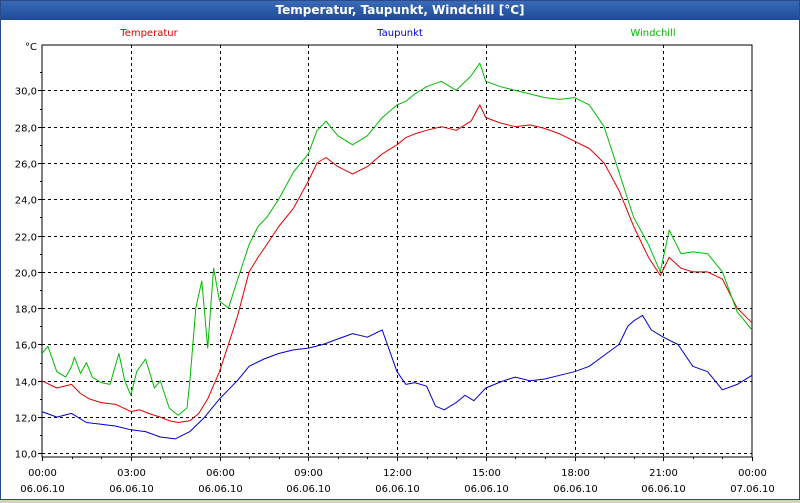  I want to click on y-tick-label: 22,0, so click(26, 238).